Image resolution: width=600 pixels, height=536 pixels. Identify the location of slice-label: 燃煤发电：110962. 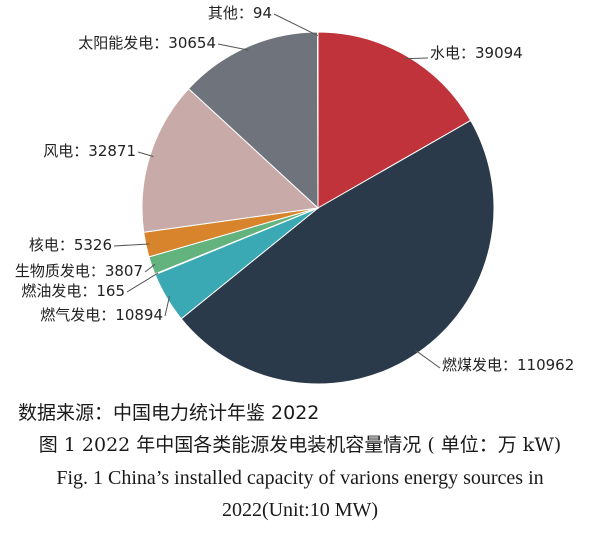
(508, 365).